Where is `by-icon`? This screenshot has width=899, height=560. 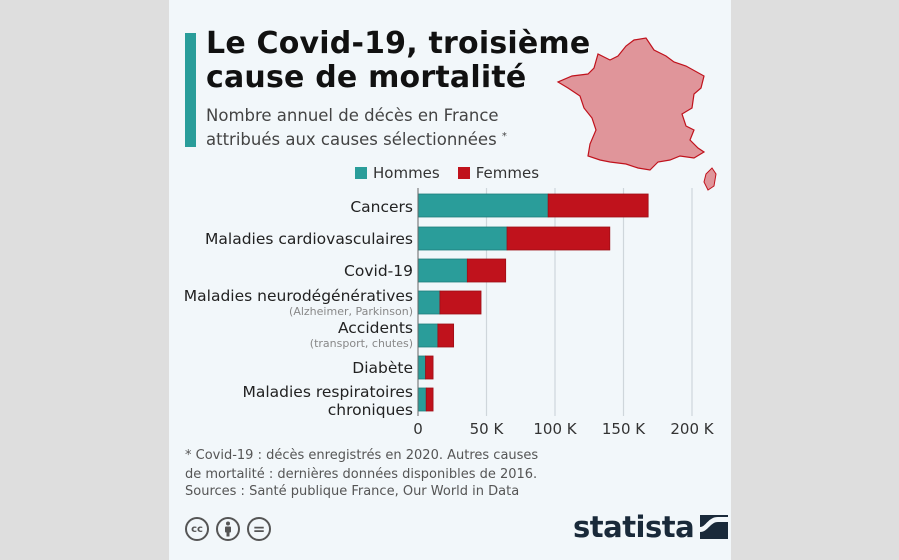
by-icon is located at coordinates (228, 529).